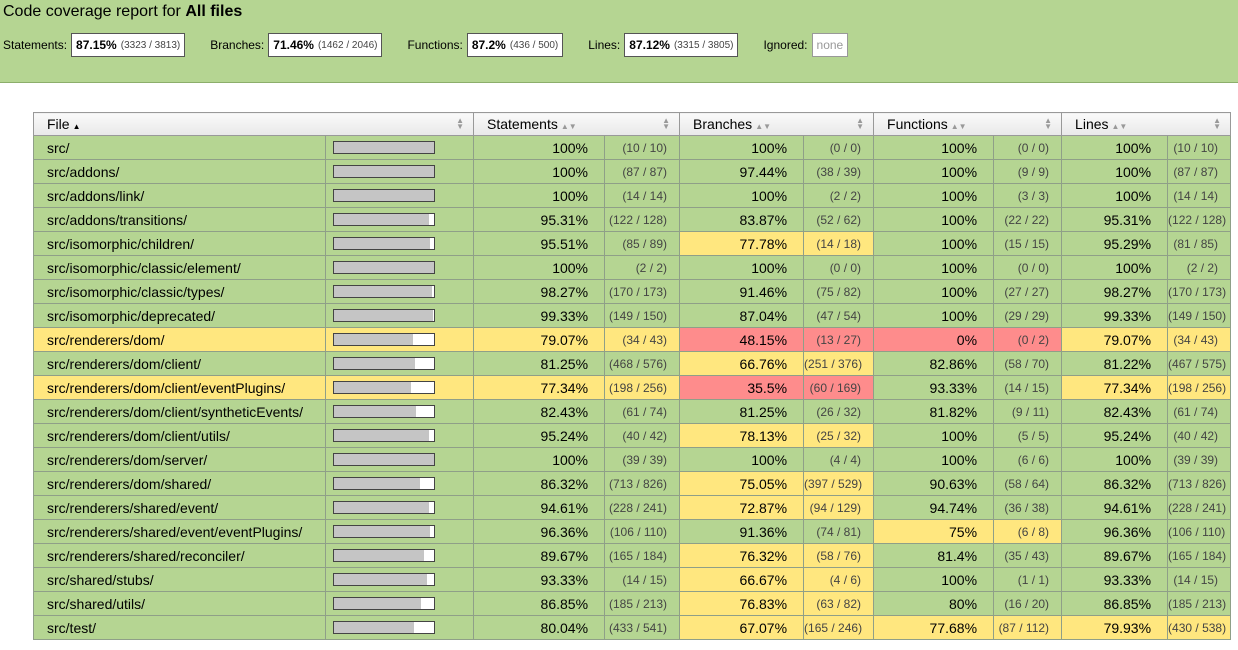 The height and width of the screenshot is (650, 1238). What do you see at coordinates (539, 171) in the screenshot?
I see `statements-pct: 100%` at bounding box center [539, 171].